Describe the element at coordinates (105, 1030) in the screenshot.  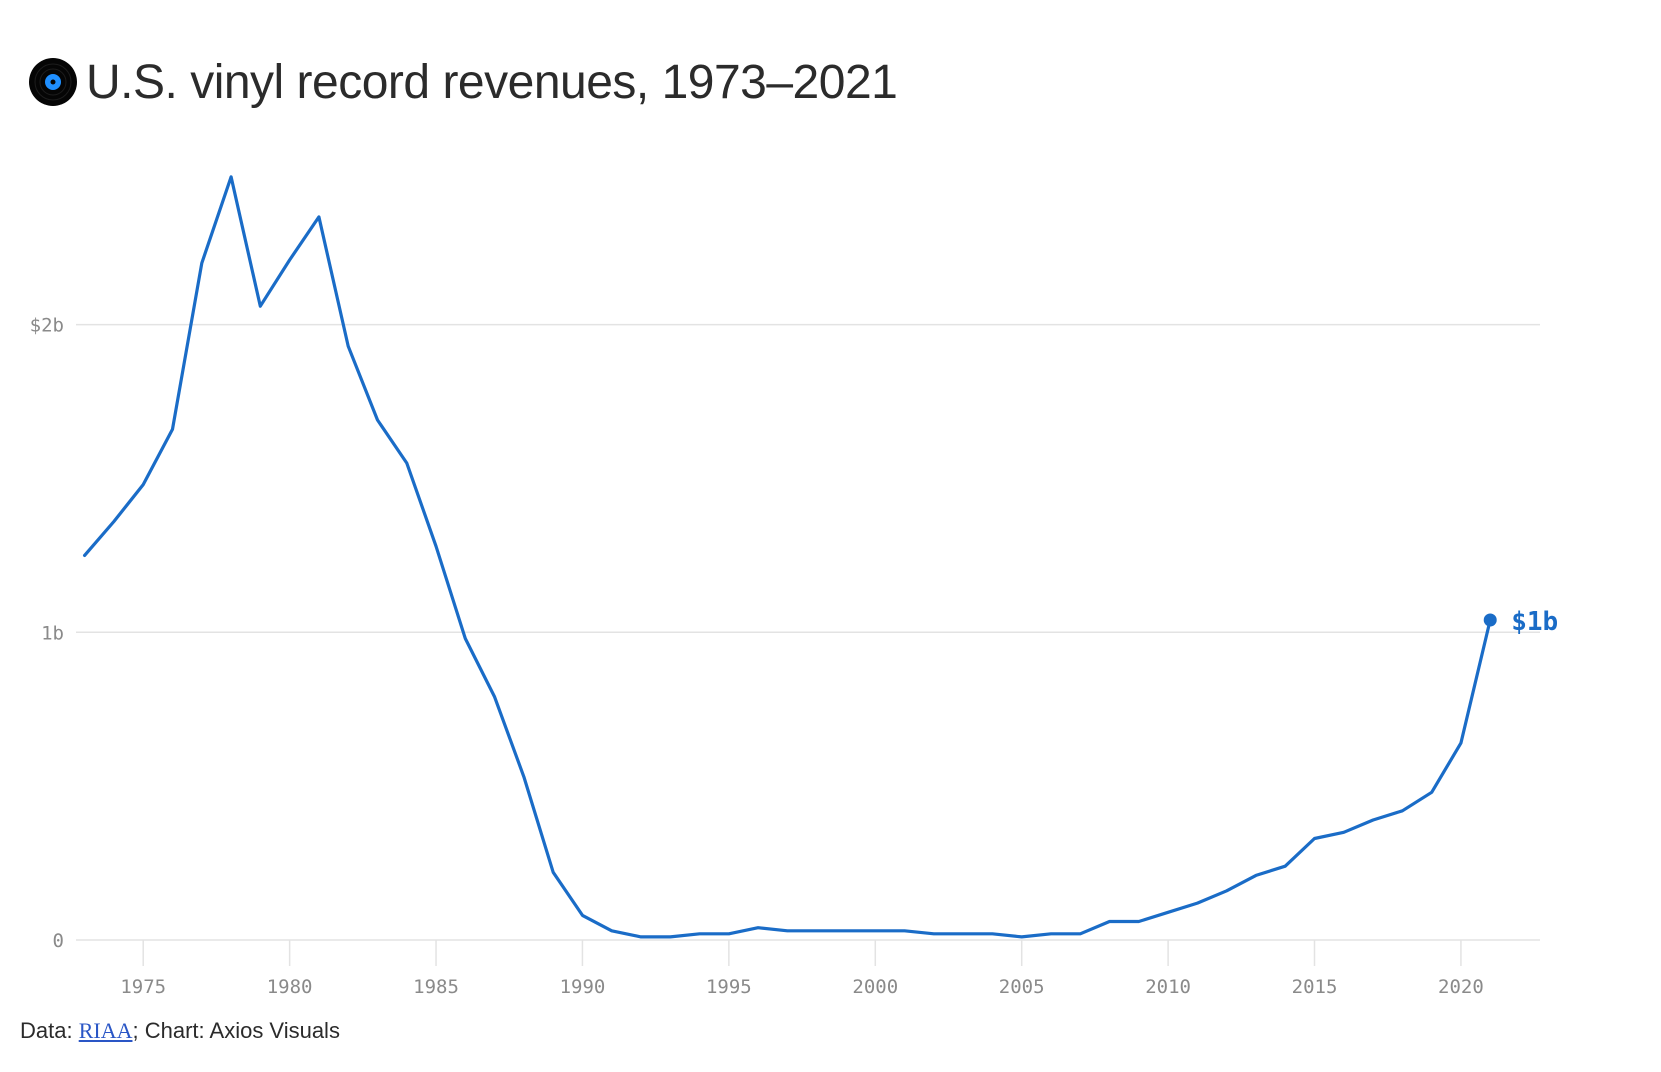
I see `source-link: RIAA` at that location.